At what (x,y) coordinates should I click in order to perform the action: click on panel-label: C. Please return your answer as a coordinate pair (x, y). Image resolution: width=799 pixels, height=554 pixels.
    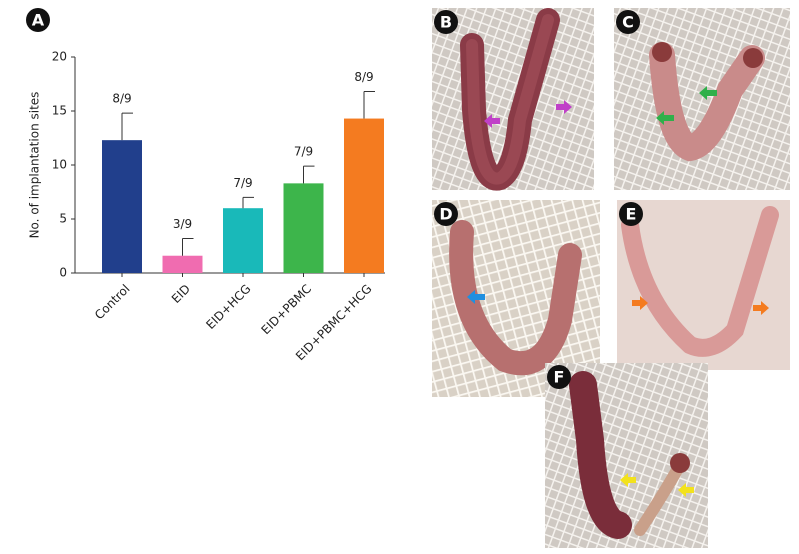
    Looking at the image, I should click on (628, 22).